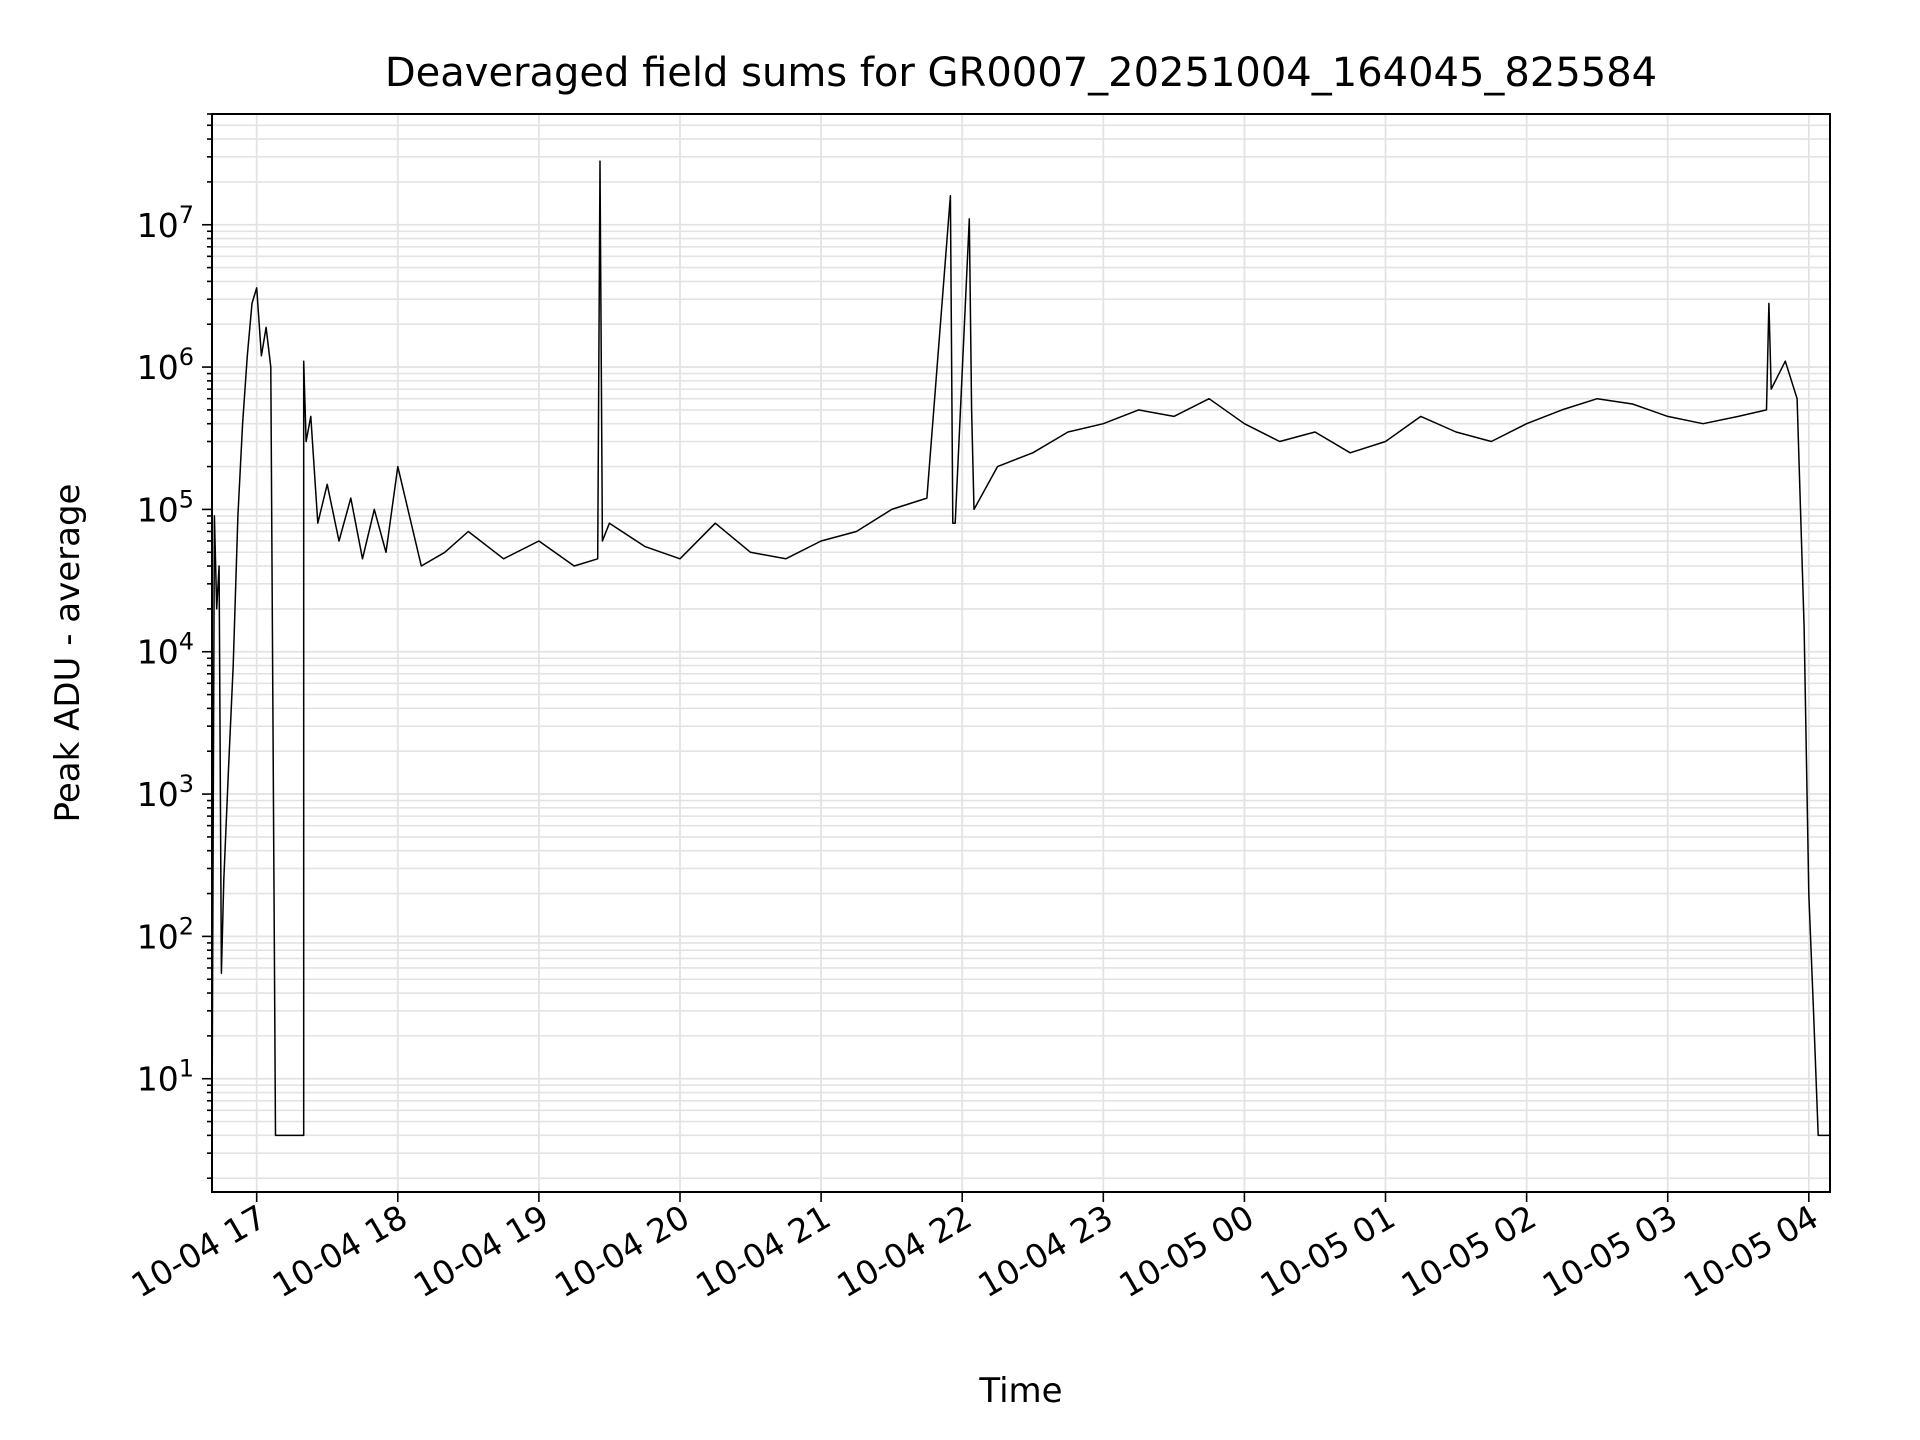 This screenshot has height=1440, width=1920. Describe the element at coordinates (165, 934) in the screenshot. I see `y-tick-label: 10²` at that location.